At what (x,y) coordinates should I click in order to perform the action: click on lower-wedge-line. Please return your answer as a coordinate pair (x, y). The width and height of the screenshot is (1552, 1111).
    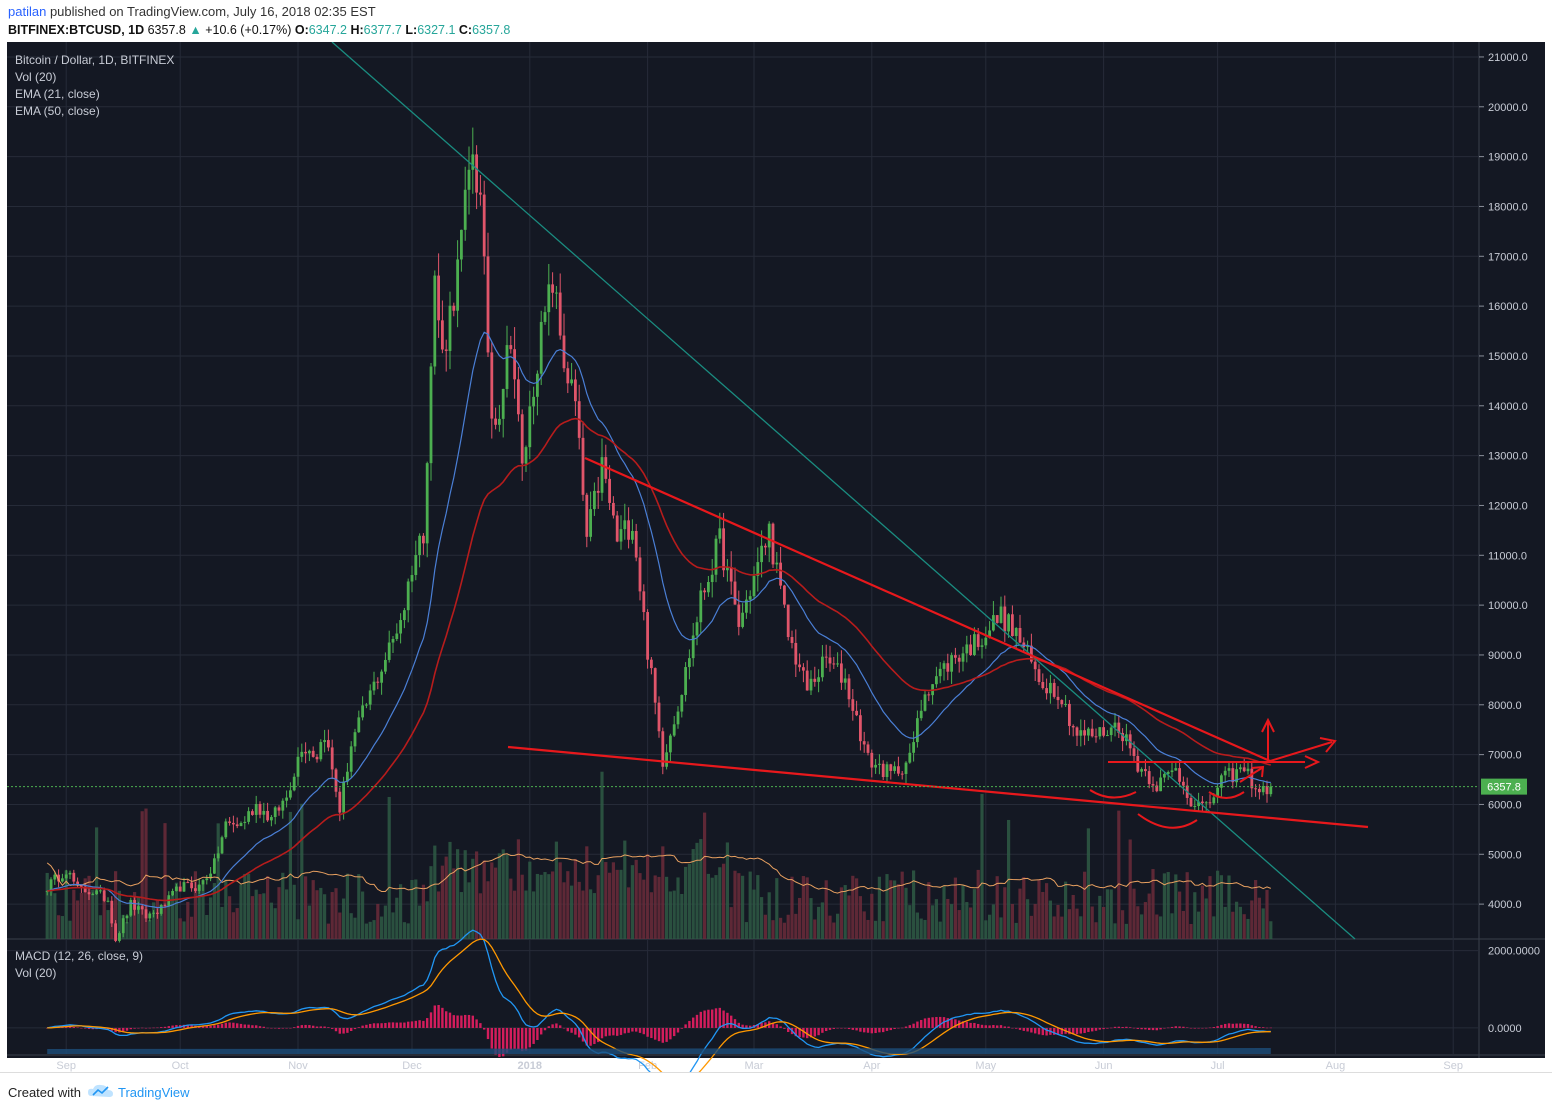
    Looking at the image, I should click on (938, 787).